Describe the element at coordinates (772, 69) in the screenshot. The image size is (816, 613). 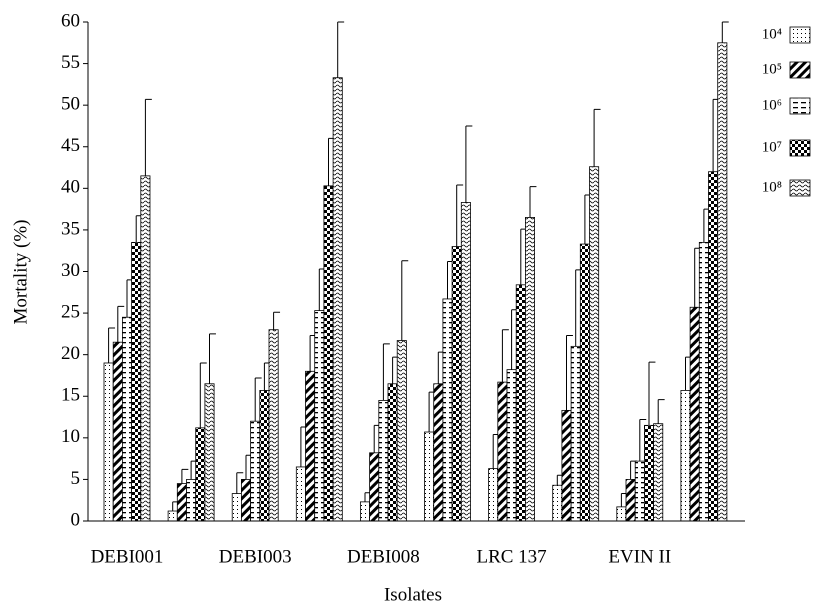
I see `legend-label: 10⁵` at that location.